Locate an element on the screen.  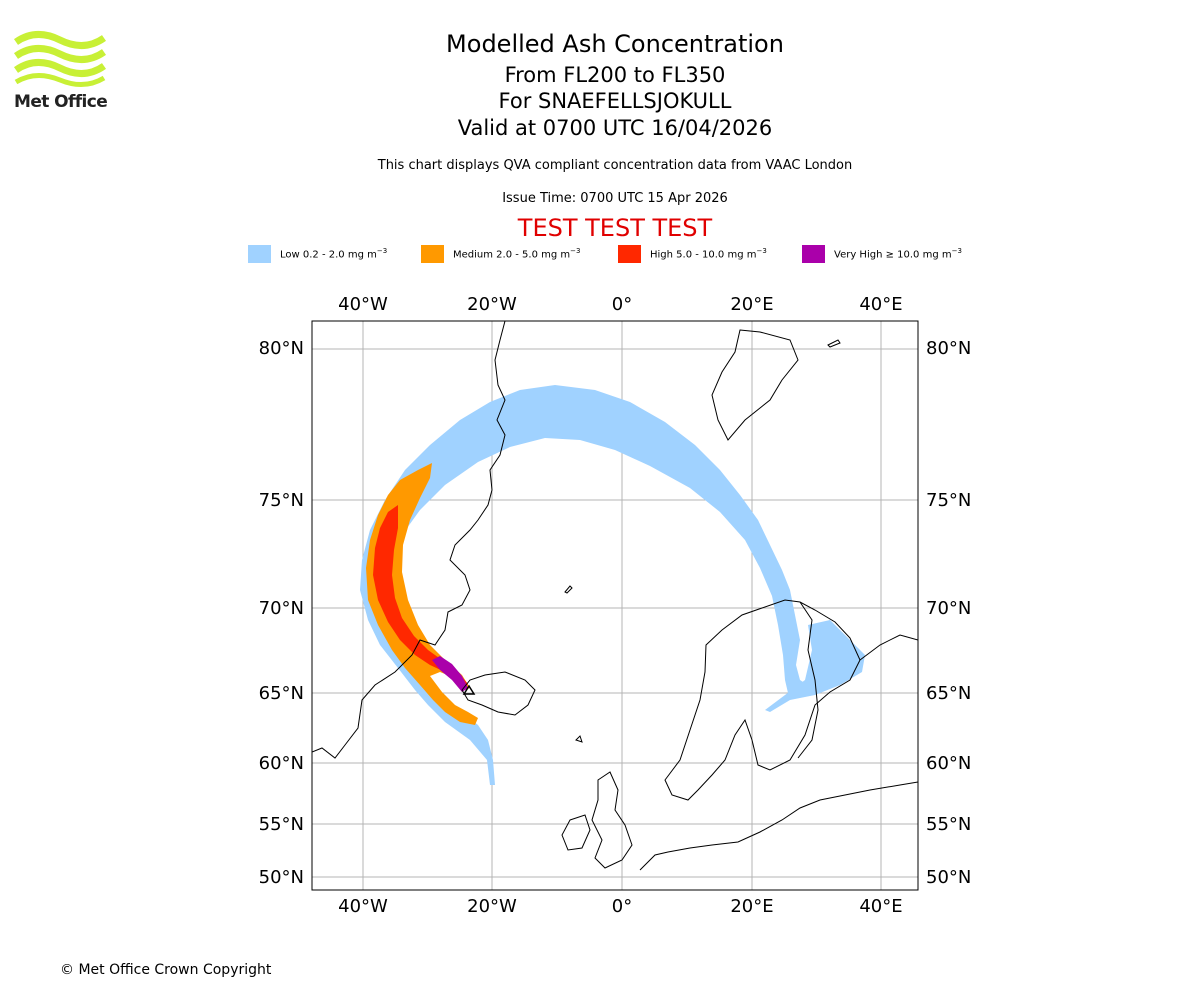
legend-item-medium: Medium 2.0 - 5.0 mg m−3 is located at coordinates (500, 254).